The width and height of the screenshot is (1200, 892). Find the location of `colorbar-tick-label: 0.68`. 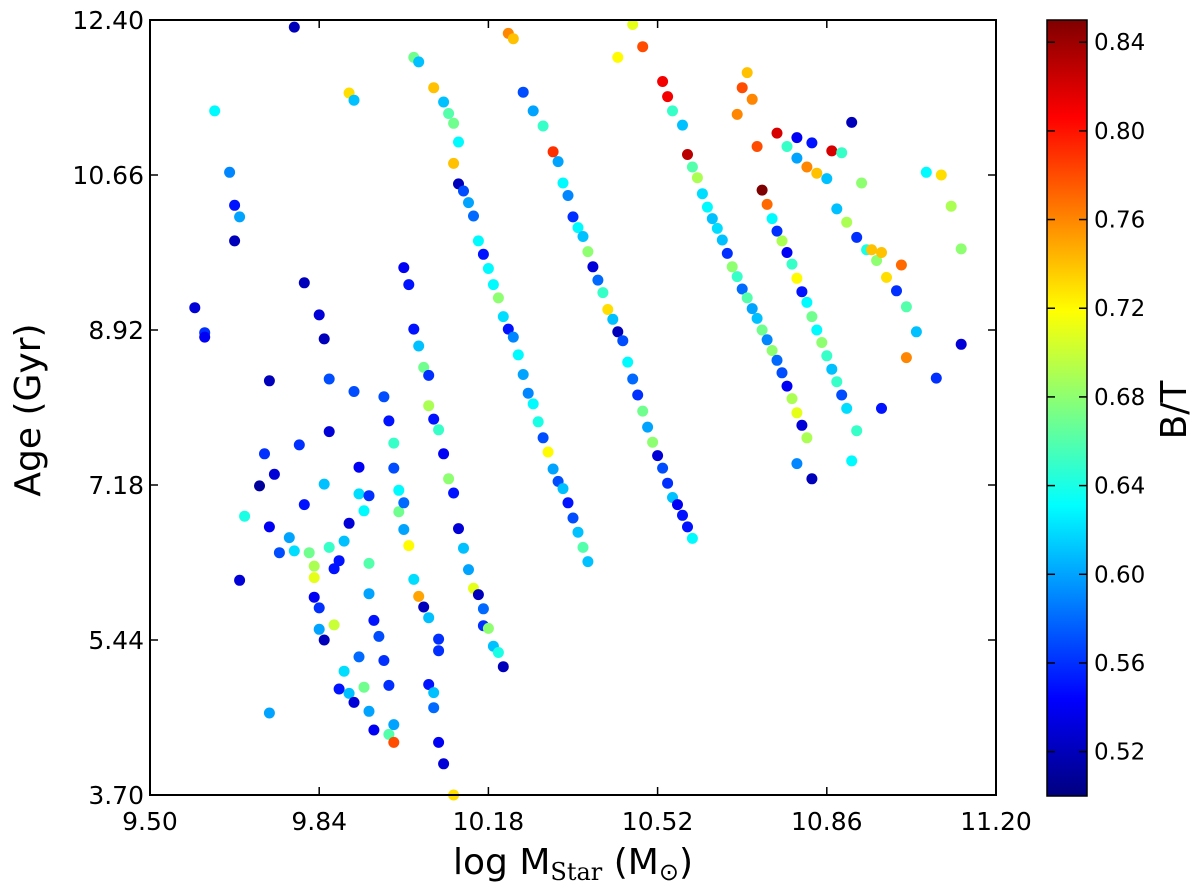

colorbar-tick-label: 0.68 is located at coordinates (1119, 398).